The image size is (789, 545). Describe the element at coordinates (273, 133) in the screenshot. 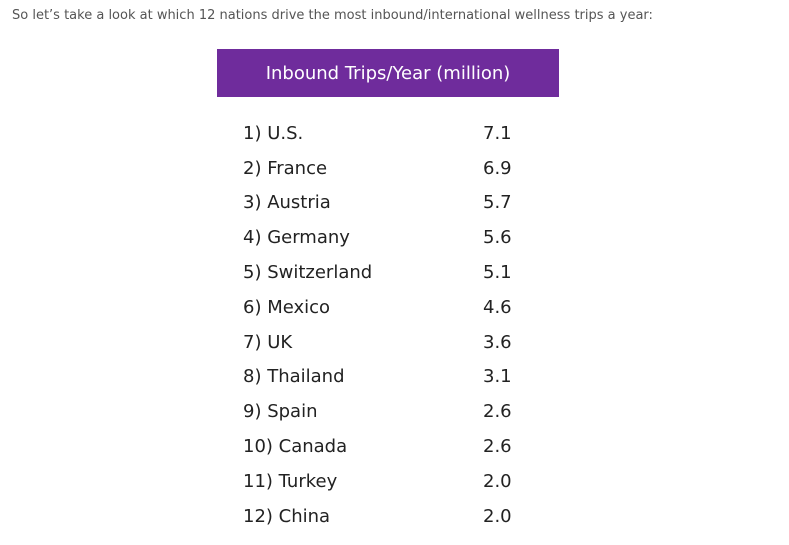

I see `country-label: 1) U.S.` at that location.